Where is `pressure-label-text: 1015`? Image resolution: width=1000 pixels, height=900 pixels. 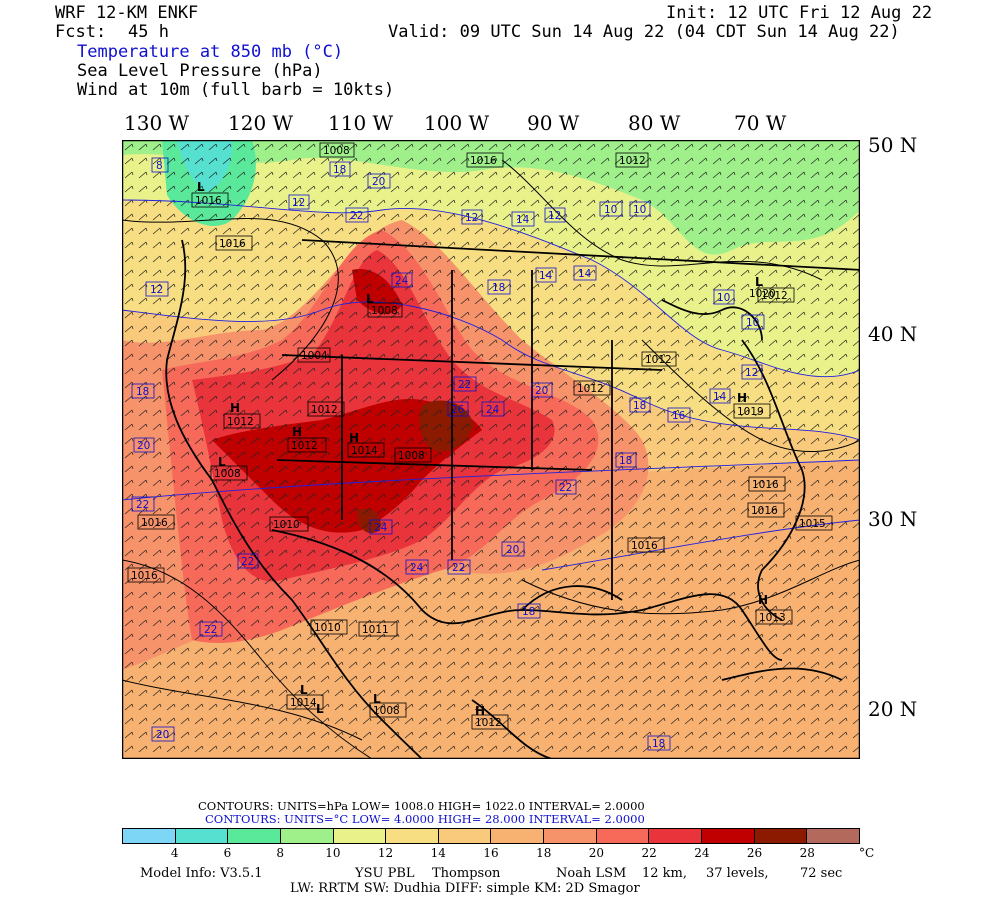 pressure-label-text: 1015 is located at coordinates (812, 524).